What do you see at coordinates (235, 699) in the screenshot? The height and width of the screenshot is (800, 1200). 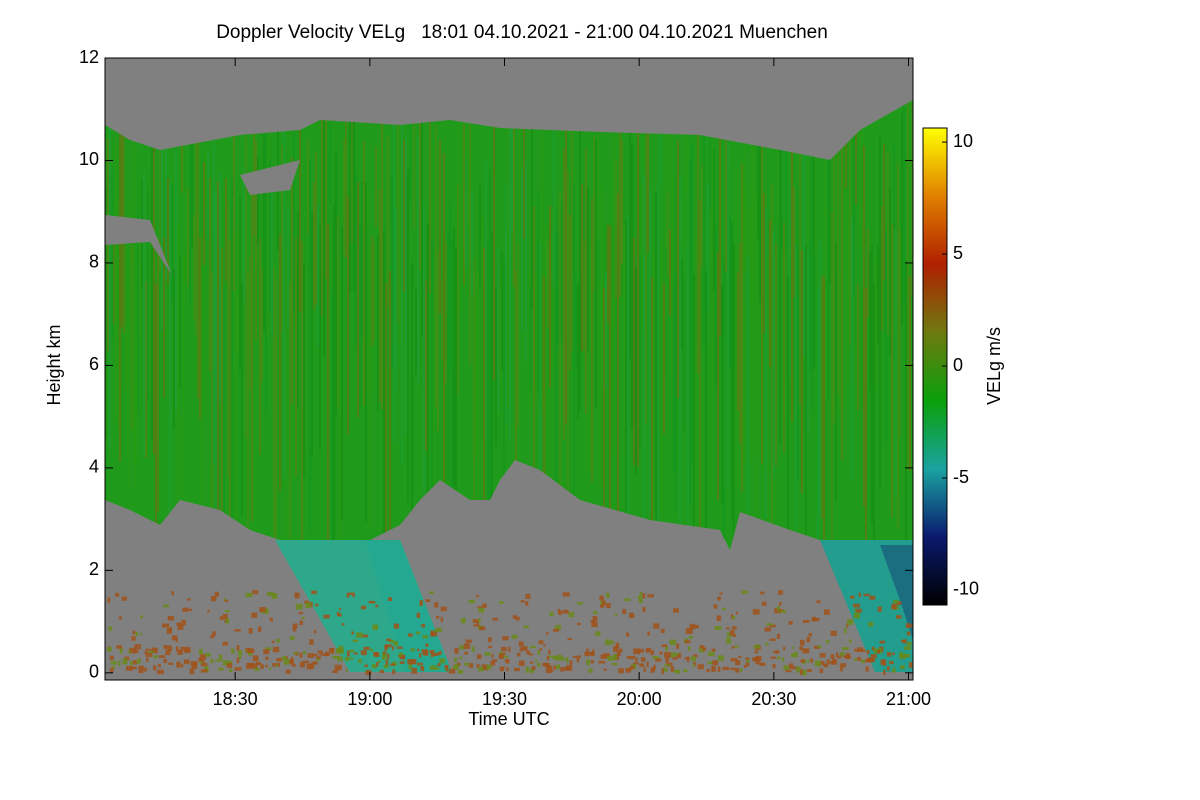 I see `x-tick-label: 18:30` at bounding box center [235, 699].